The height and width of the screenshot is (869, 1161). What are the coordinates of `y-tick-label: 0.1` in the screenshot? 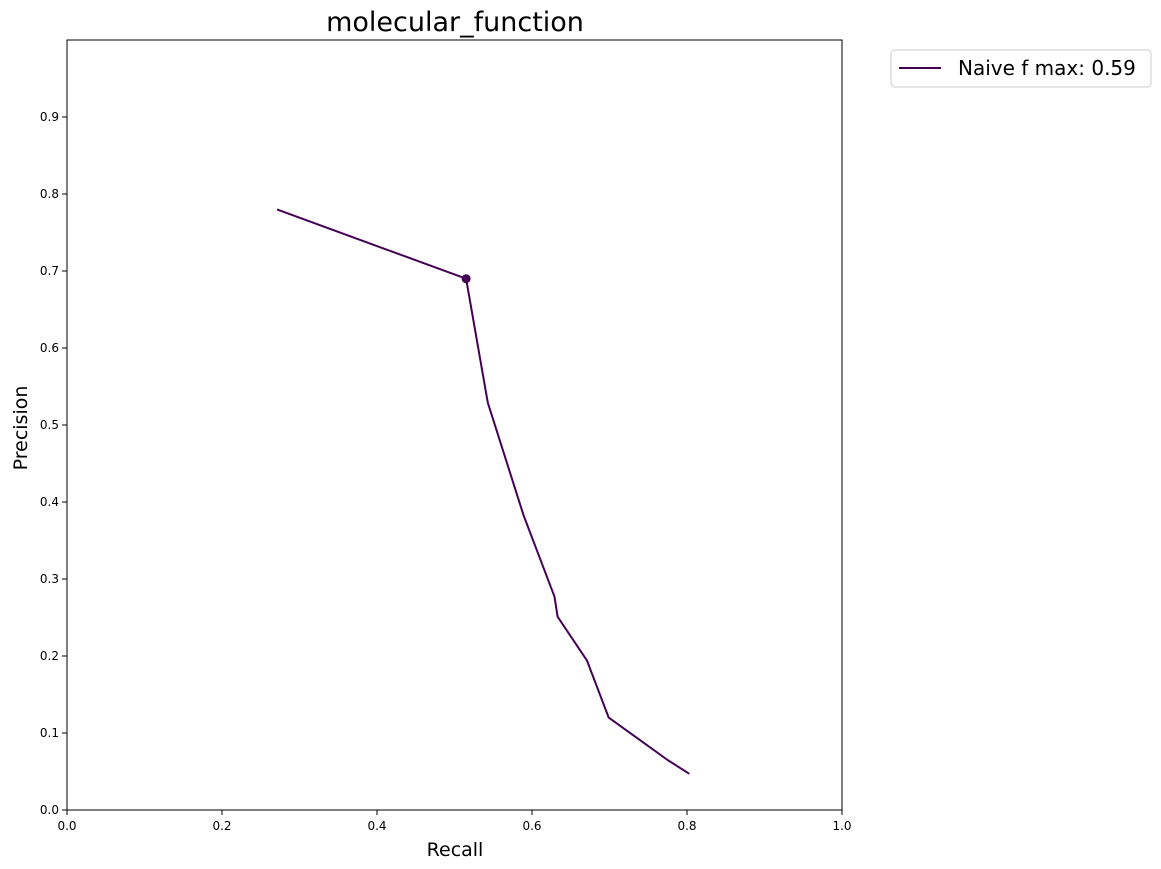 It's located at (49, 733).